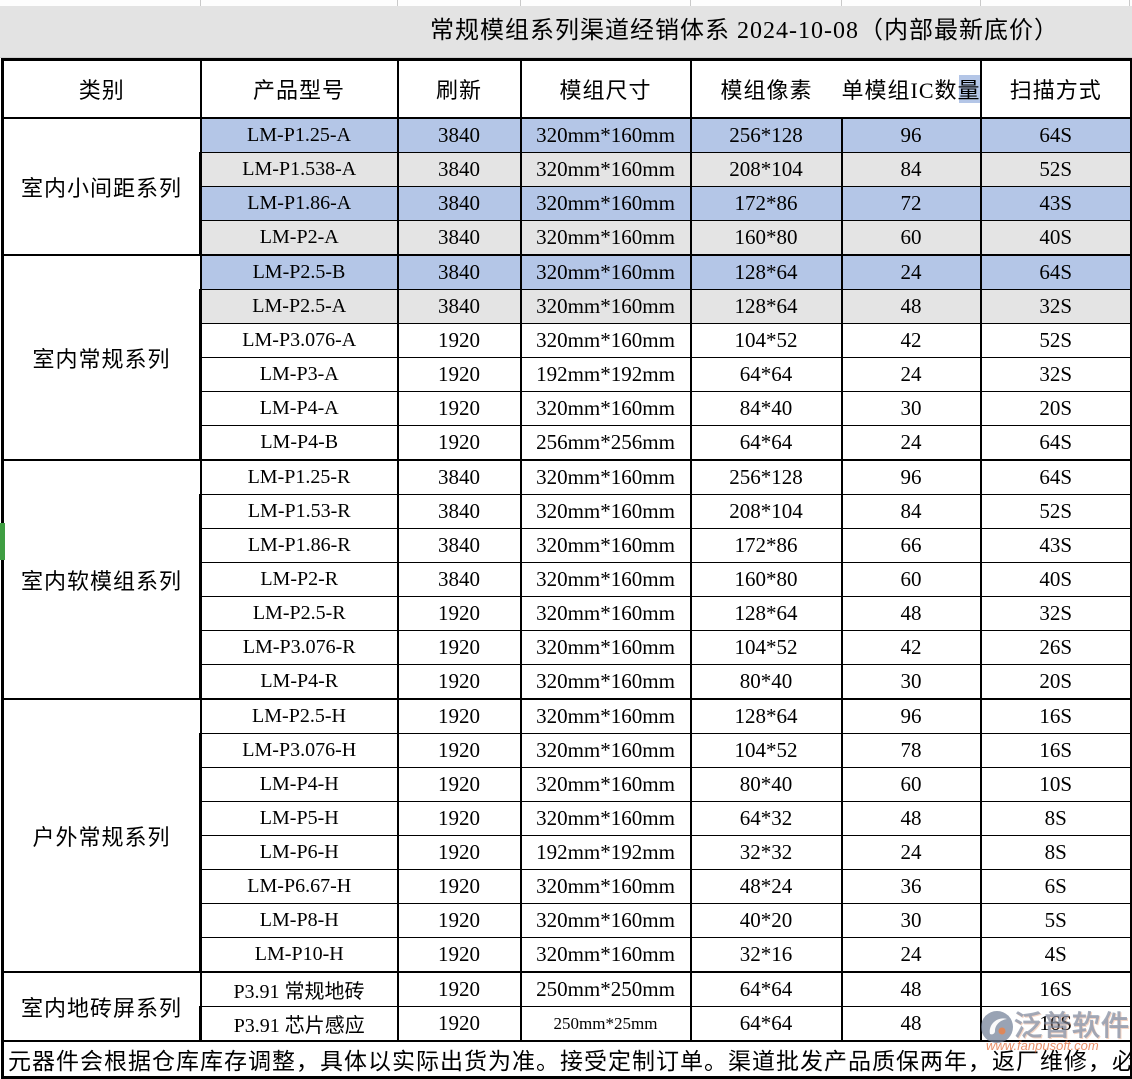 The image size is (1132, 1079). Describe the element at coordinates (299, 1024) in the screenshot. I see `cell-product: P3.91 芯片感应` at that location.